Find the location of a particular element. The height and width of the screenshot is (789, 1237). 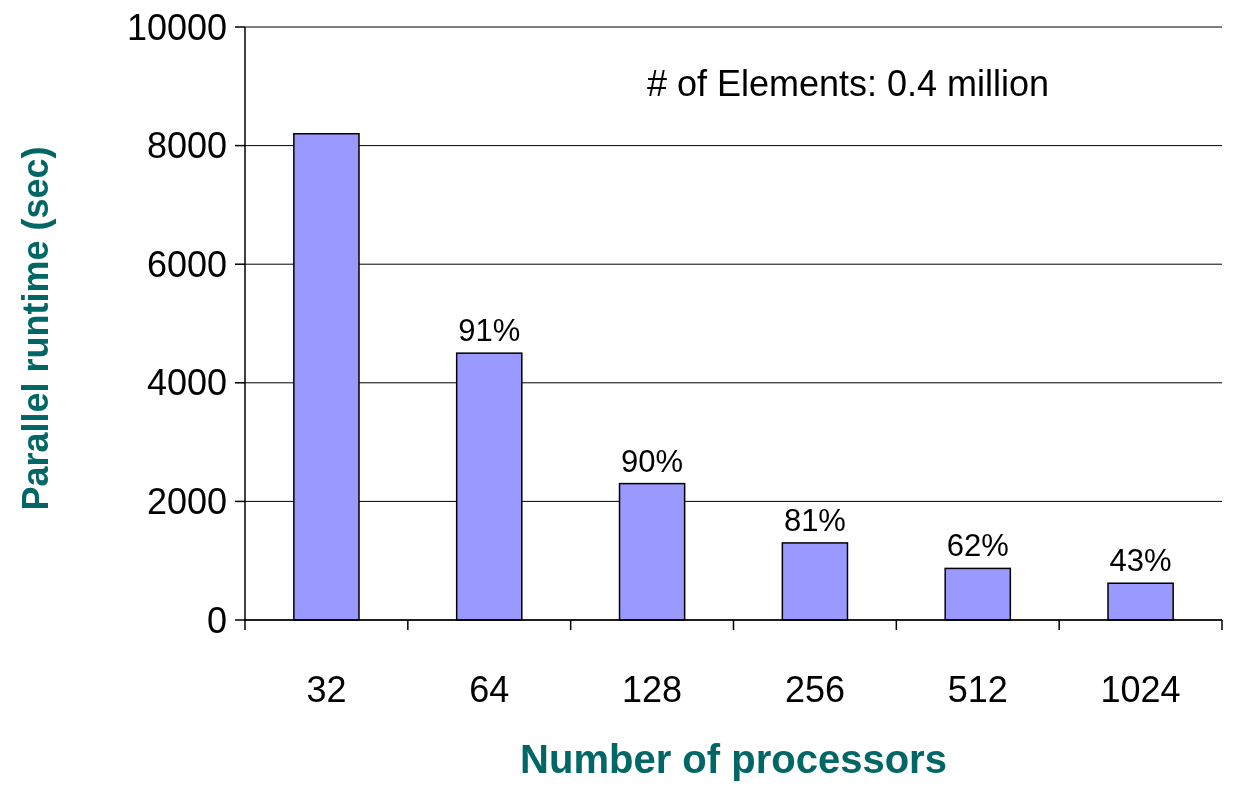

y-tick-label: 0 is located at coordinates (216, 620).